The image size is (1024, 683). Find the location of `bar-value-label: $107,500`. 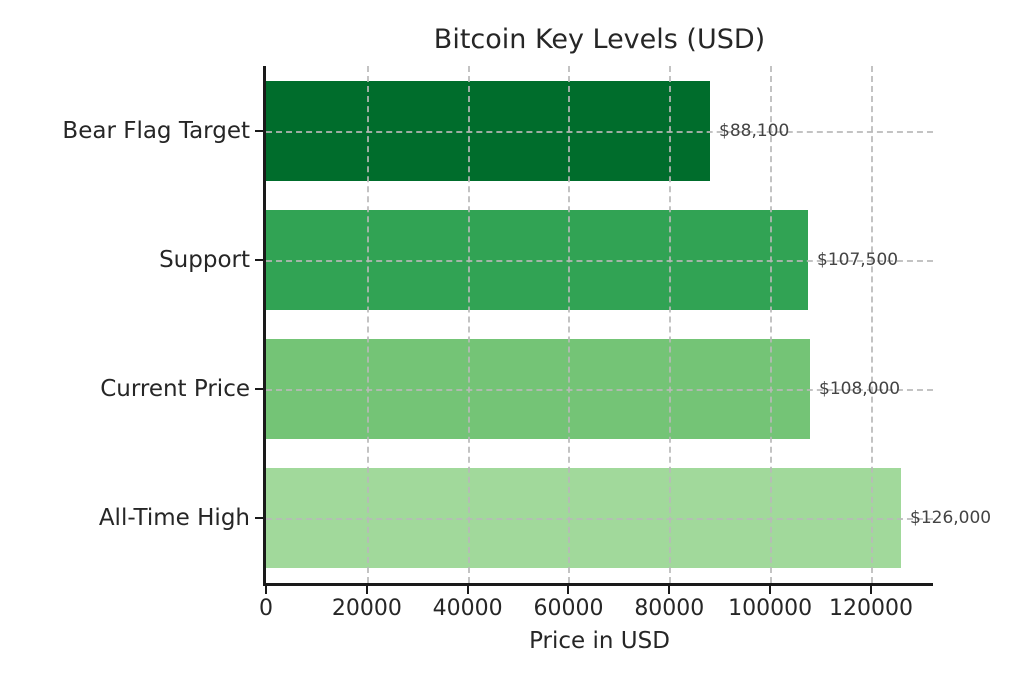

bar-value-label: $107,500 is located at coordinates (858, 260).